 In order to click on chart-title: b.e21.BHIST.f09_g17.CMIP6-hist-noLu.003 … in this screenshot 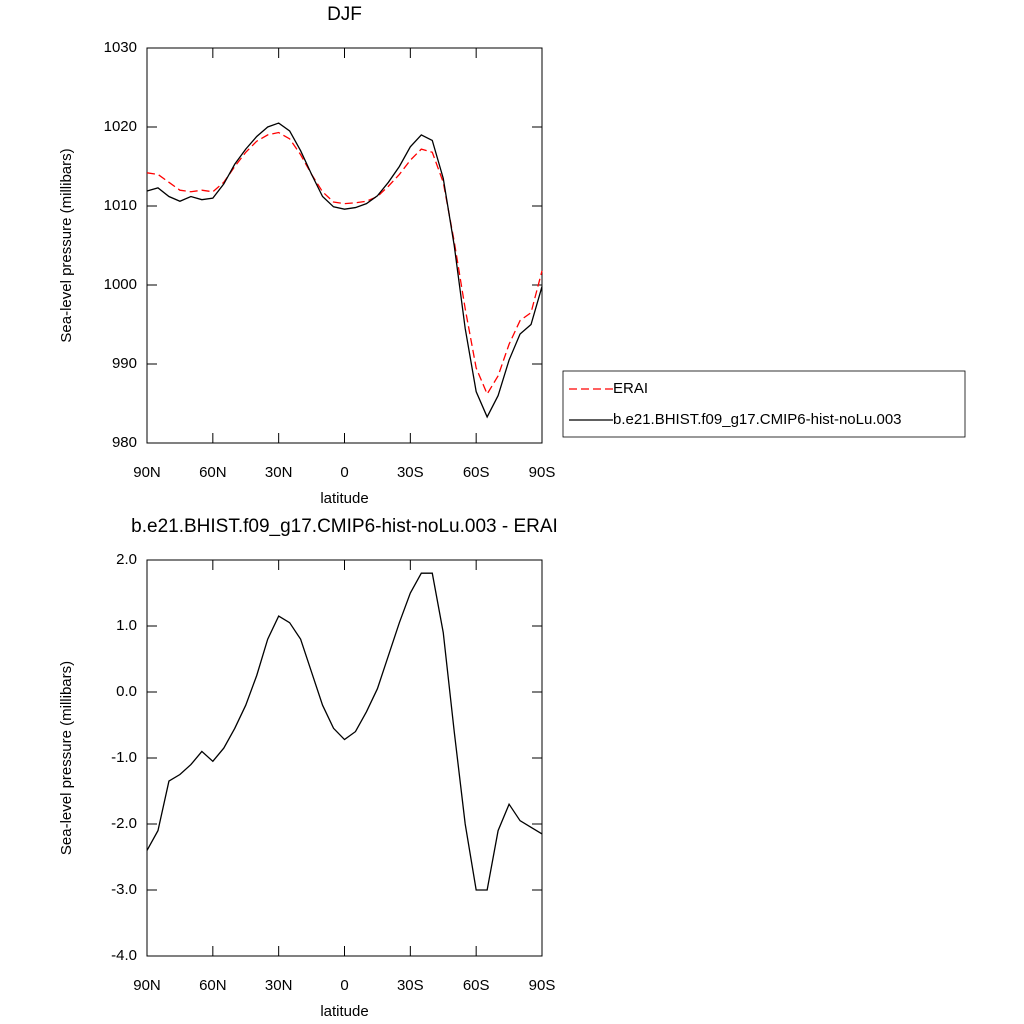, I will do `click(344, 526)`.